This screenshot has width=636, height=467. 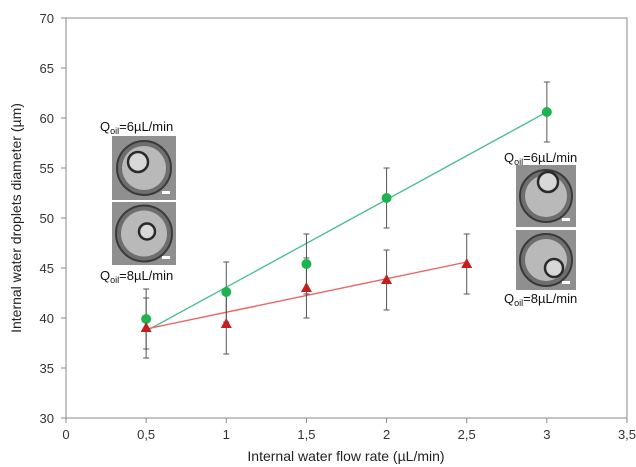 I want to click on x-tick-label: 2,5, so click(x=467, y=434).